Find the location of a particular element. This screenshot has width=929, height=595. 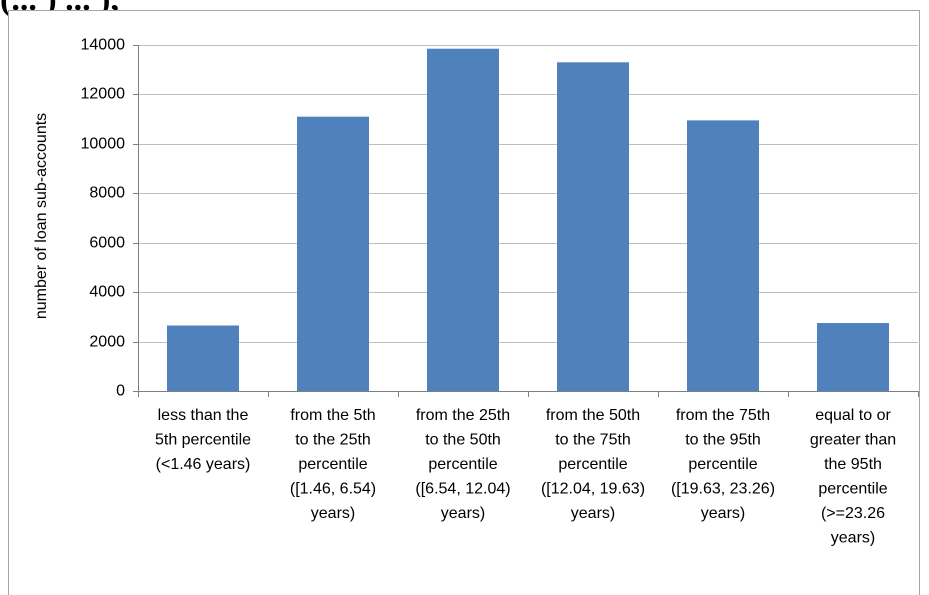

y-tick-label: 14000 is located at coordinates (103, 45).